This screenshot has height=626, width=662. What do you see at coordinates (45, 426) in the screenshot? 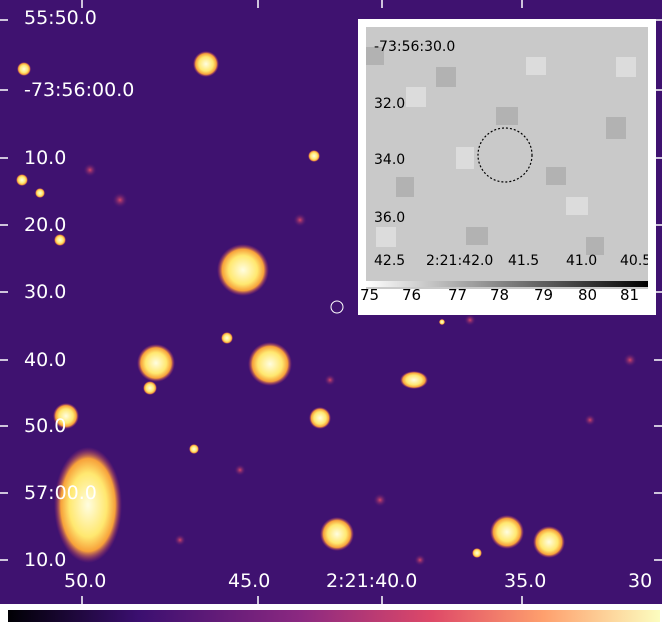
I see `dec-label: 50.0` at bounding box center [45, 426].